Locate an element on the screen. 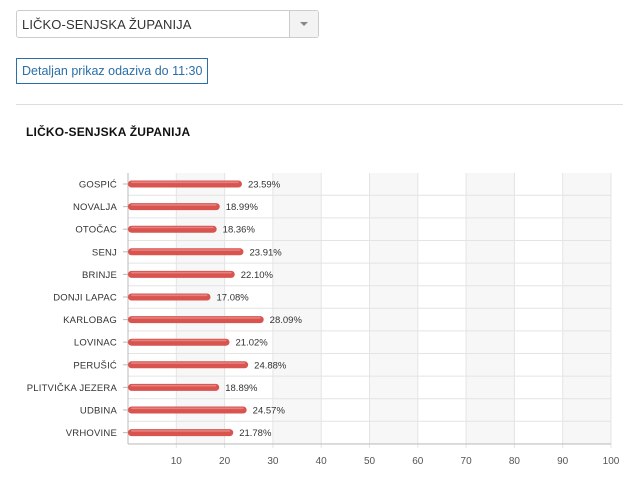  x-tick-label: 80 is located at coordinates (515, 461).